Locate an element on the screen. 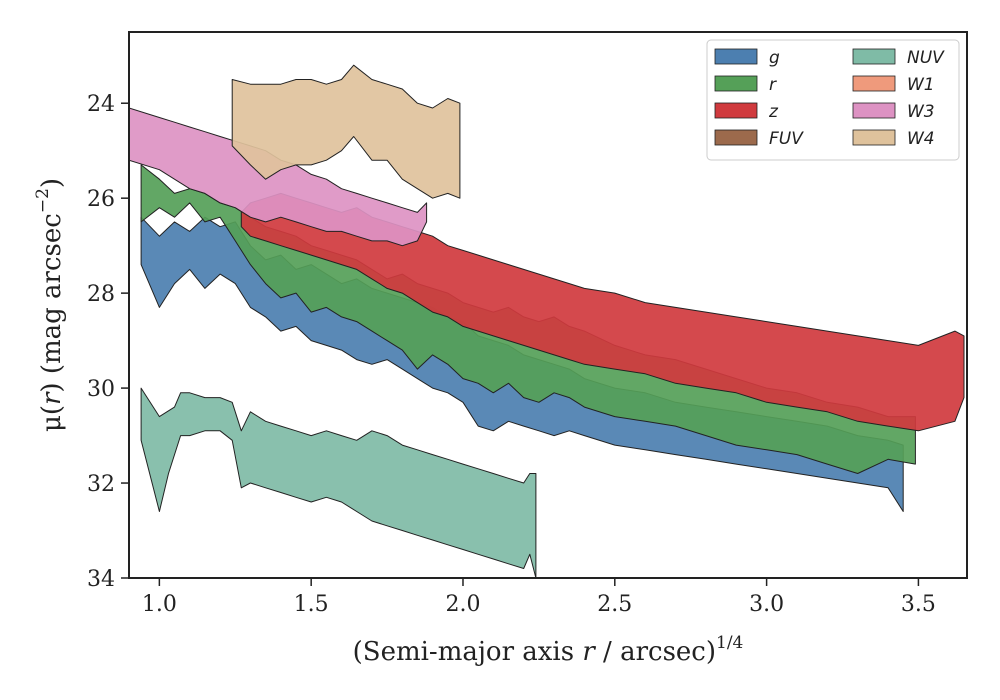 This screenshot has height=700, width=1000. y-tick-label: 26 is located at coordinates (101, 199).